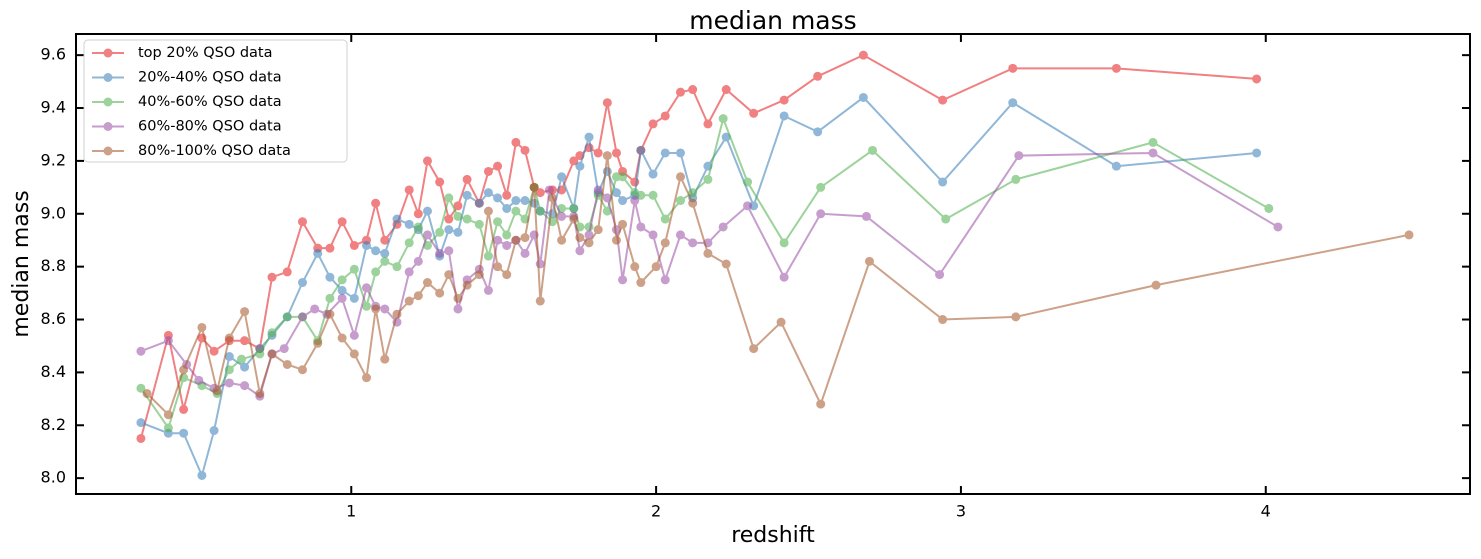  I want to click on legend-label: 80%-100% QSO data, so click(214, 151).